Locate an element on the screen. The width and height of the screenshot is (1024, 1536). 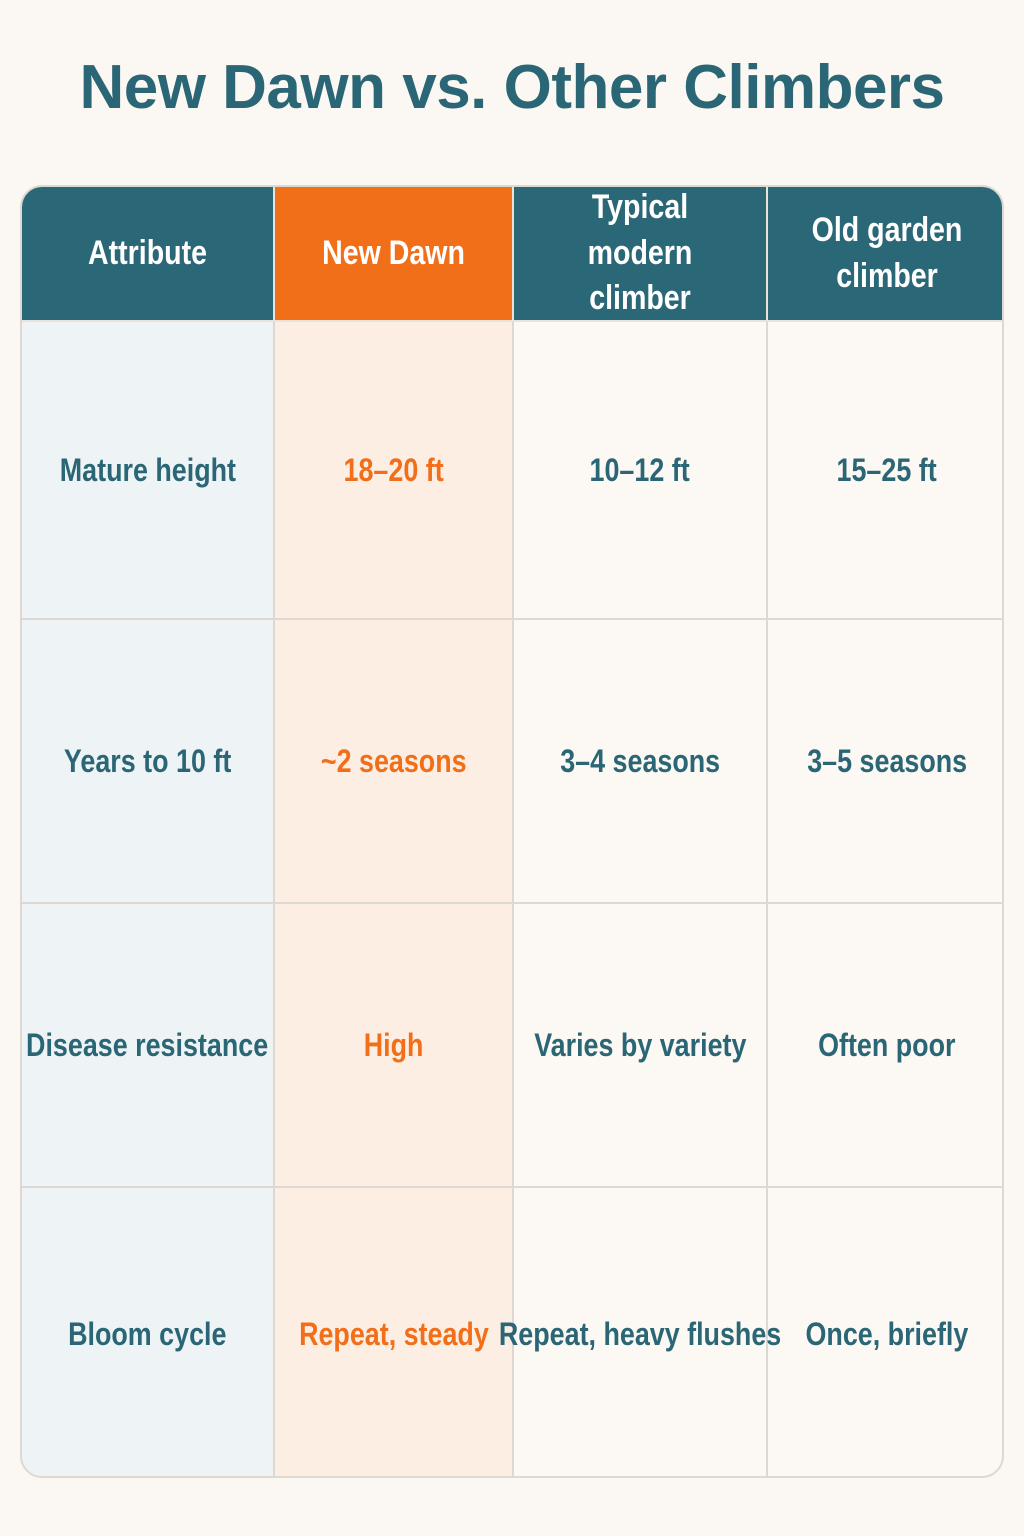
table-cell: ~2 seasons is located at coordinates (394, 762).